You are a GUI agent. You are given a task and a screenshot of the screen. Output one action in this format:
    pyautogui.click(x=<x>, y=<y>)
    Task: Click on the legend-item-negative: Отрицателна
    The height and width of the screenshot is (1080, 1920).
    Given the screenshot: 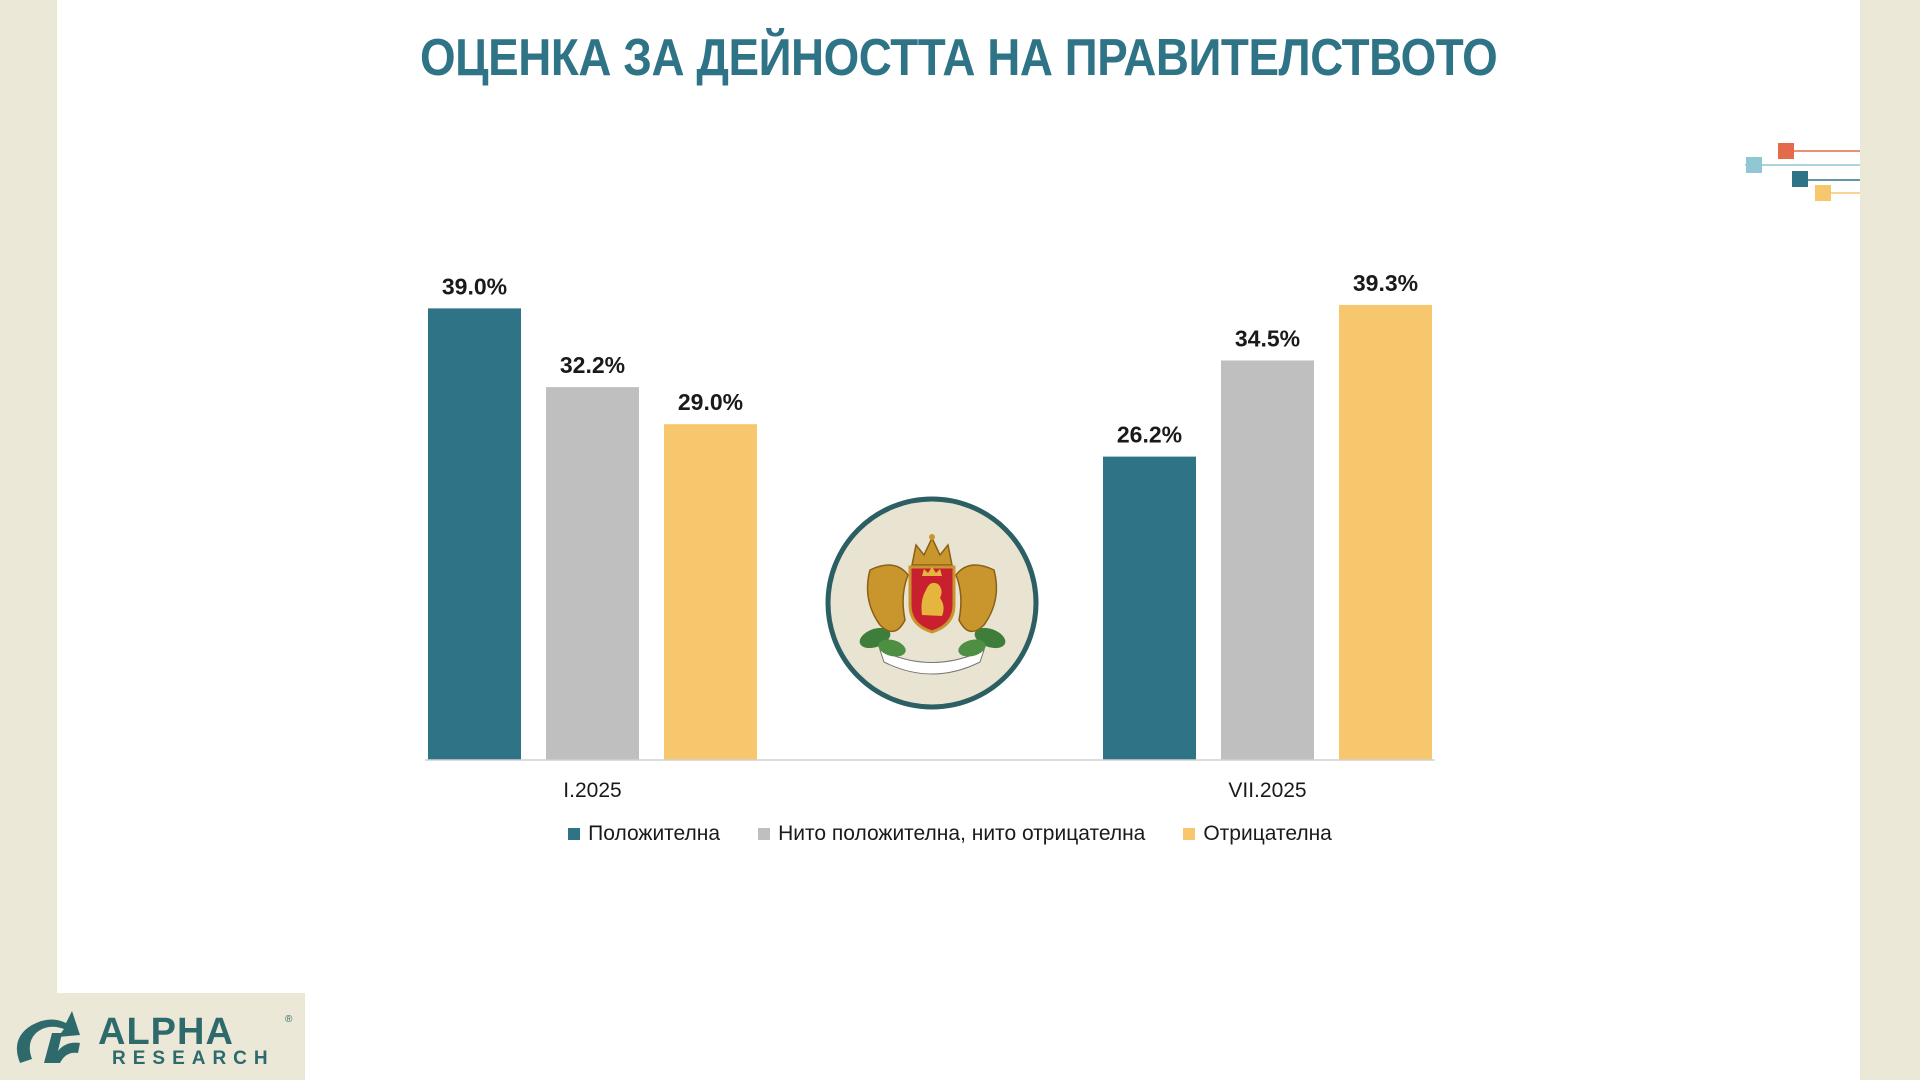 What is the action you would take?
    pyautogui.click(x=1257, y=834)
    